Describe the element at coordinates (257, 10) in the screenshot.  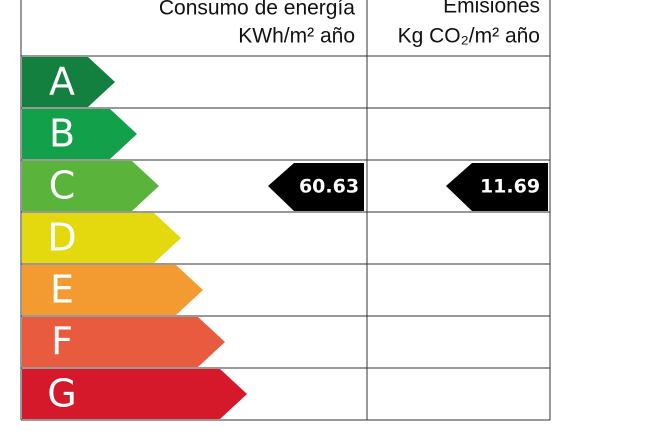
I see `energy-title: Consumo de energía` at that location.